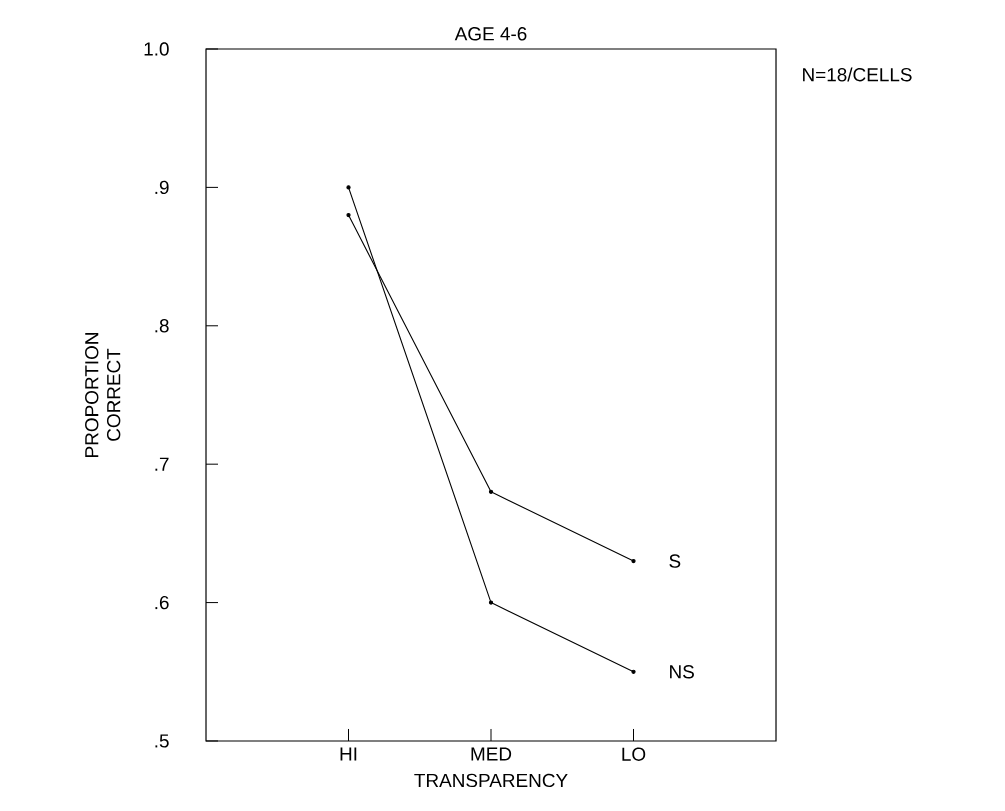  I want to click on y-tick-label: .9, so click(162, 187).